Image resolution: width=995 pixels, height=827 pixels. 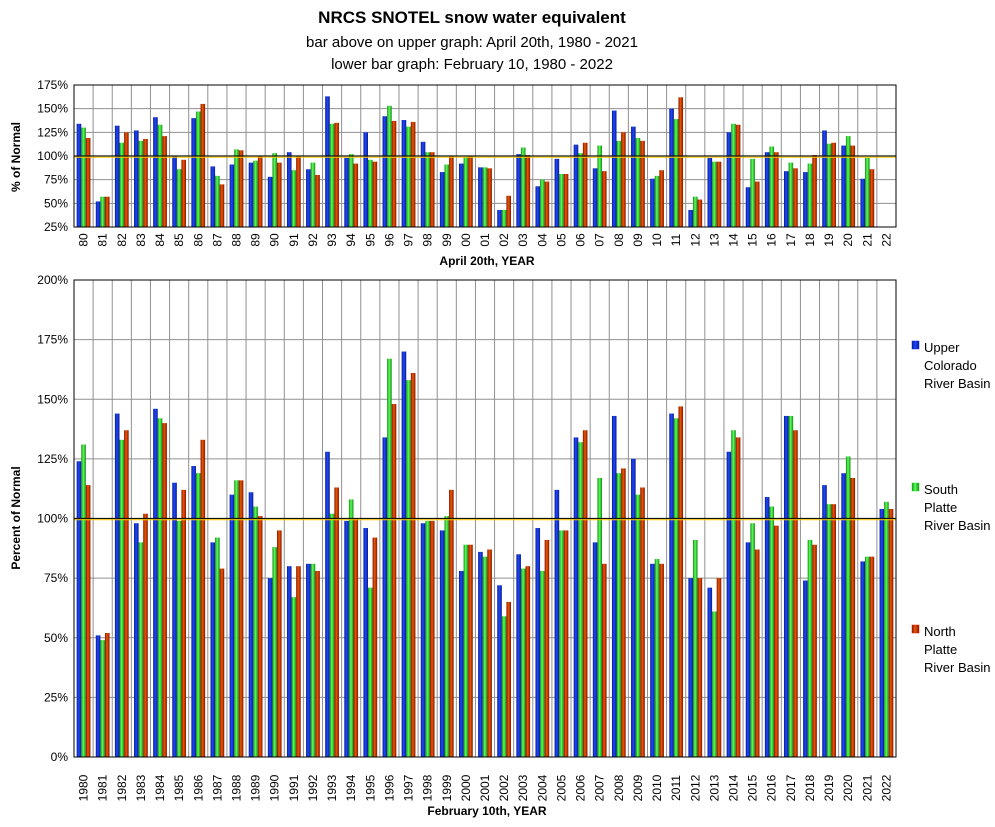 I want to click on february-bar-south_platte-2012, so click(x=695, y=648).